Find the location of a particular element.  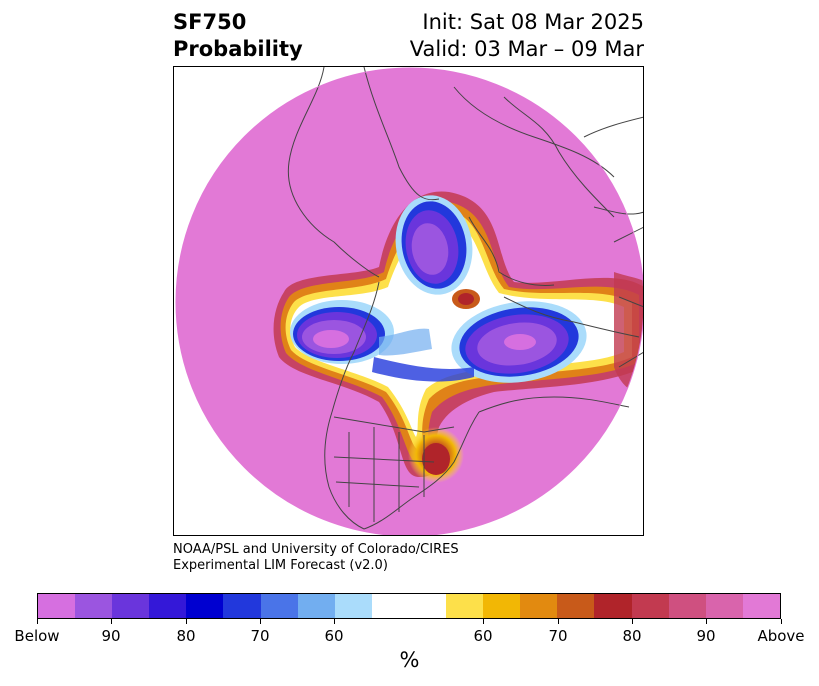

map-title: SF750 Probability is located at coordinates (238, 36).